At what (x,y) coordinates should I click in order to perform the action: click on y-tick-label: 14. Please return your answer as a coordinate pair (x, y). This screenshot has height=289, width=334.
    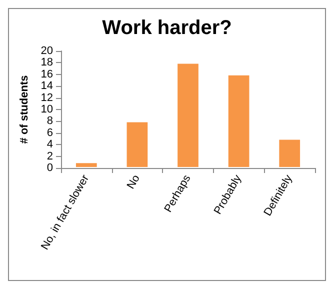
    Looking at the image, I should click on (46, 86).